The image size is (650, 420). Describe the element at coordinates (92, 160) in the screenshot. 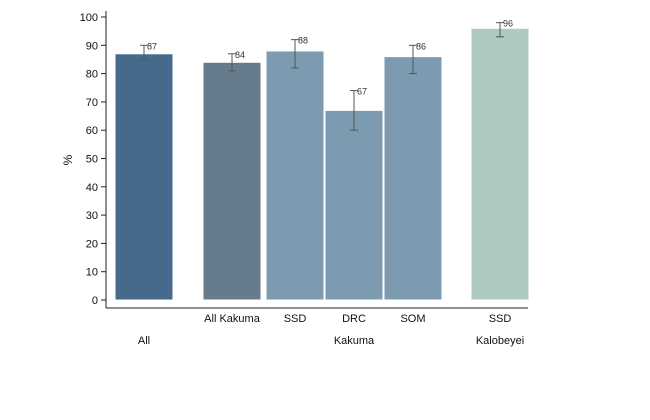

I see `y-tick-label: 50` at that location.